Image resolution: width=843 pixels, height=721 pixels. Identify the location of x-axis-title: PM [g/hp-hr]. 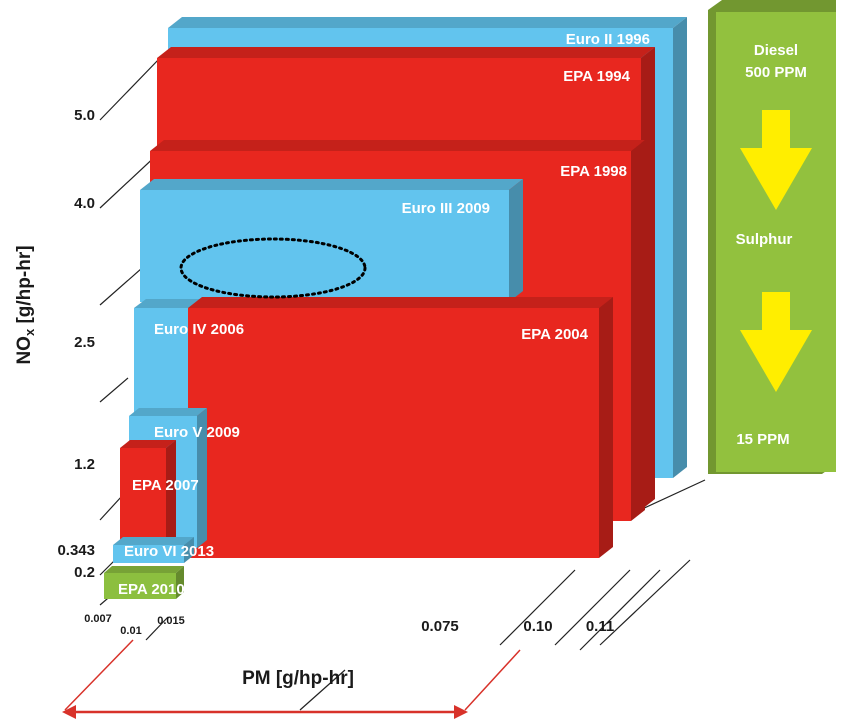
(298, 678).